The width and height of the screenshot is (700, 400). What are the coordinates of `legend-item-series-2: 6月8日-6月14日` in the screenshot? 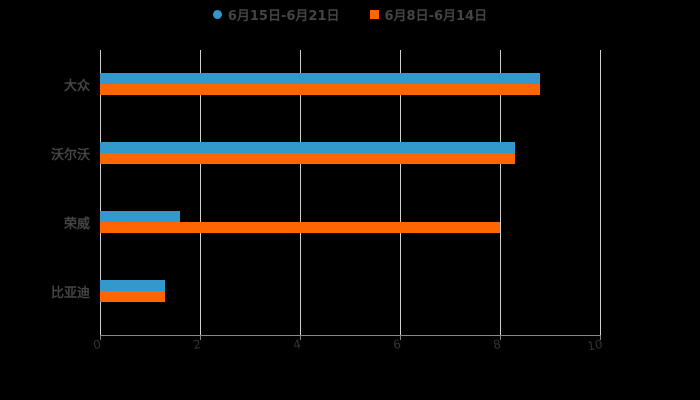 It's located at (428, 14).